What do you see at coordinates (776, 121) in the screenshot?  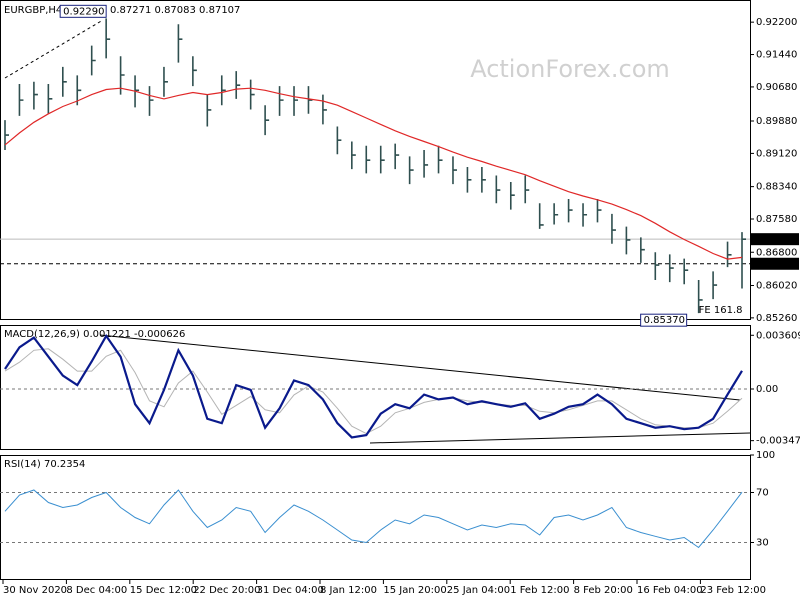 I see `y-tick-label: 0.89880` at bounding box center [776, 121].